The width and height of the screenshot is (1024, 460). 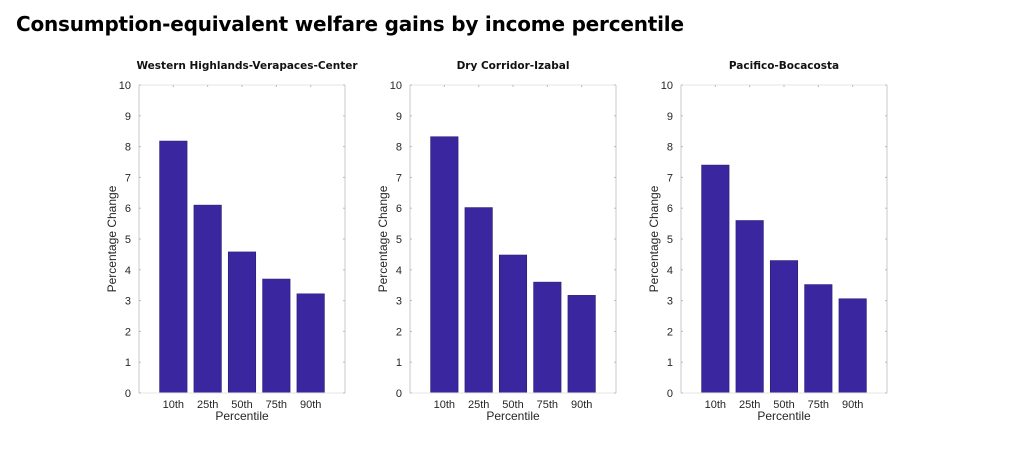 What do you see at coordinates (513, 66) in the screenshot?
I see `panel-title: Dry Corridor-Izabal` at bounding box center [513, 66].